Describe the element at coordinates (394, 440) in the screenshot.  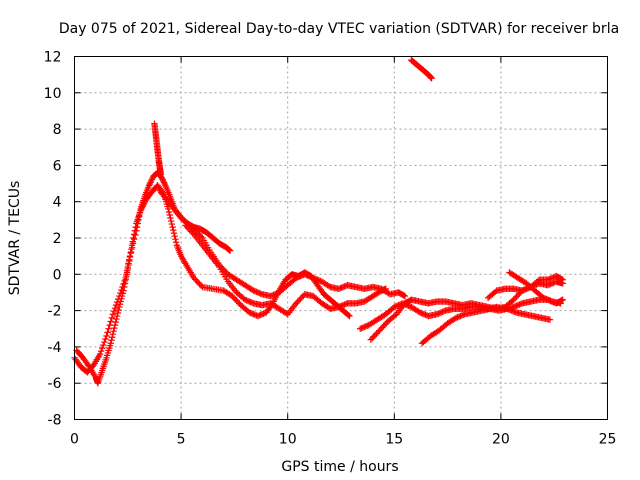
I see `x-tick-label: 15` at that location.